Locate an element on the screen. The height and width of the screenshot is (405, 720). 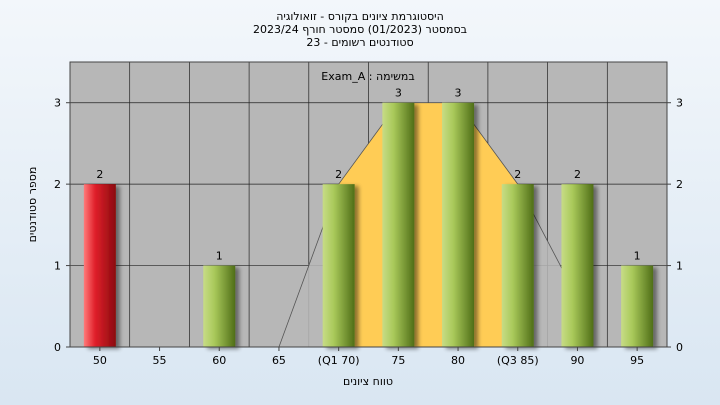
chart-subtitle-students: סטודנטים רשומים - 23 is located at coordinates (360, 42).